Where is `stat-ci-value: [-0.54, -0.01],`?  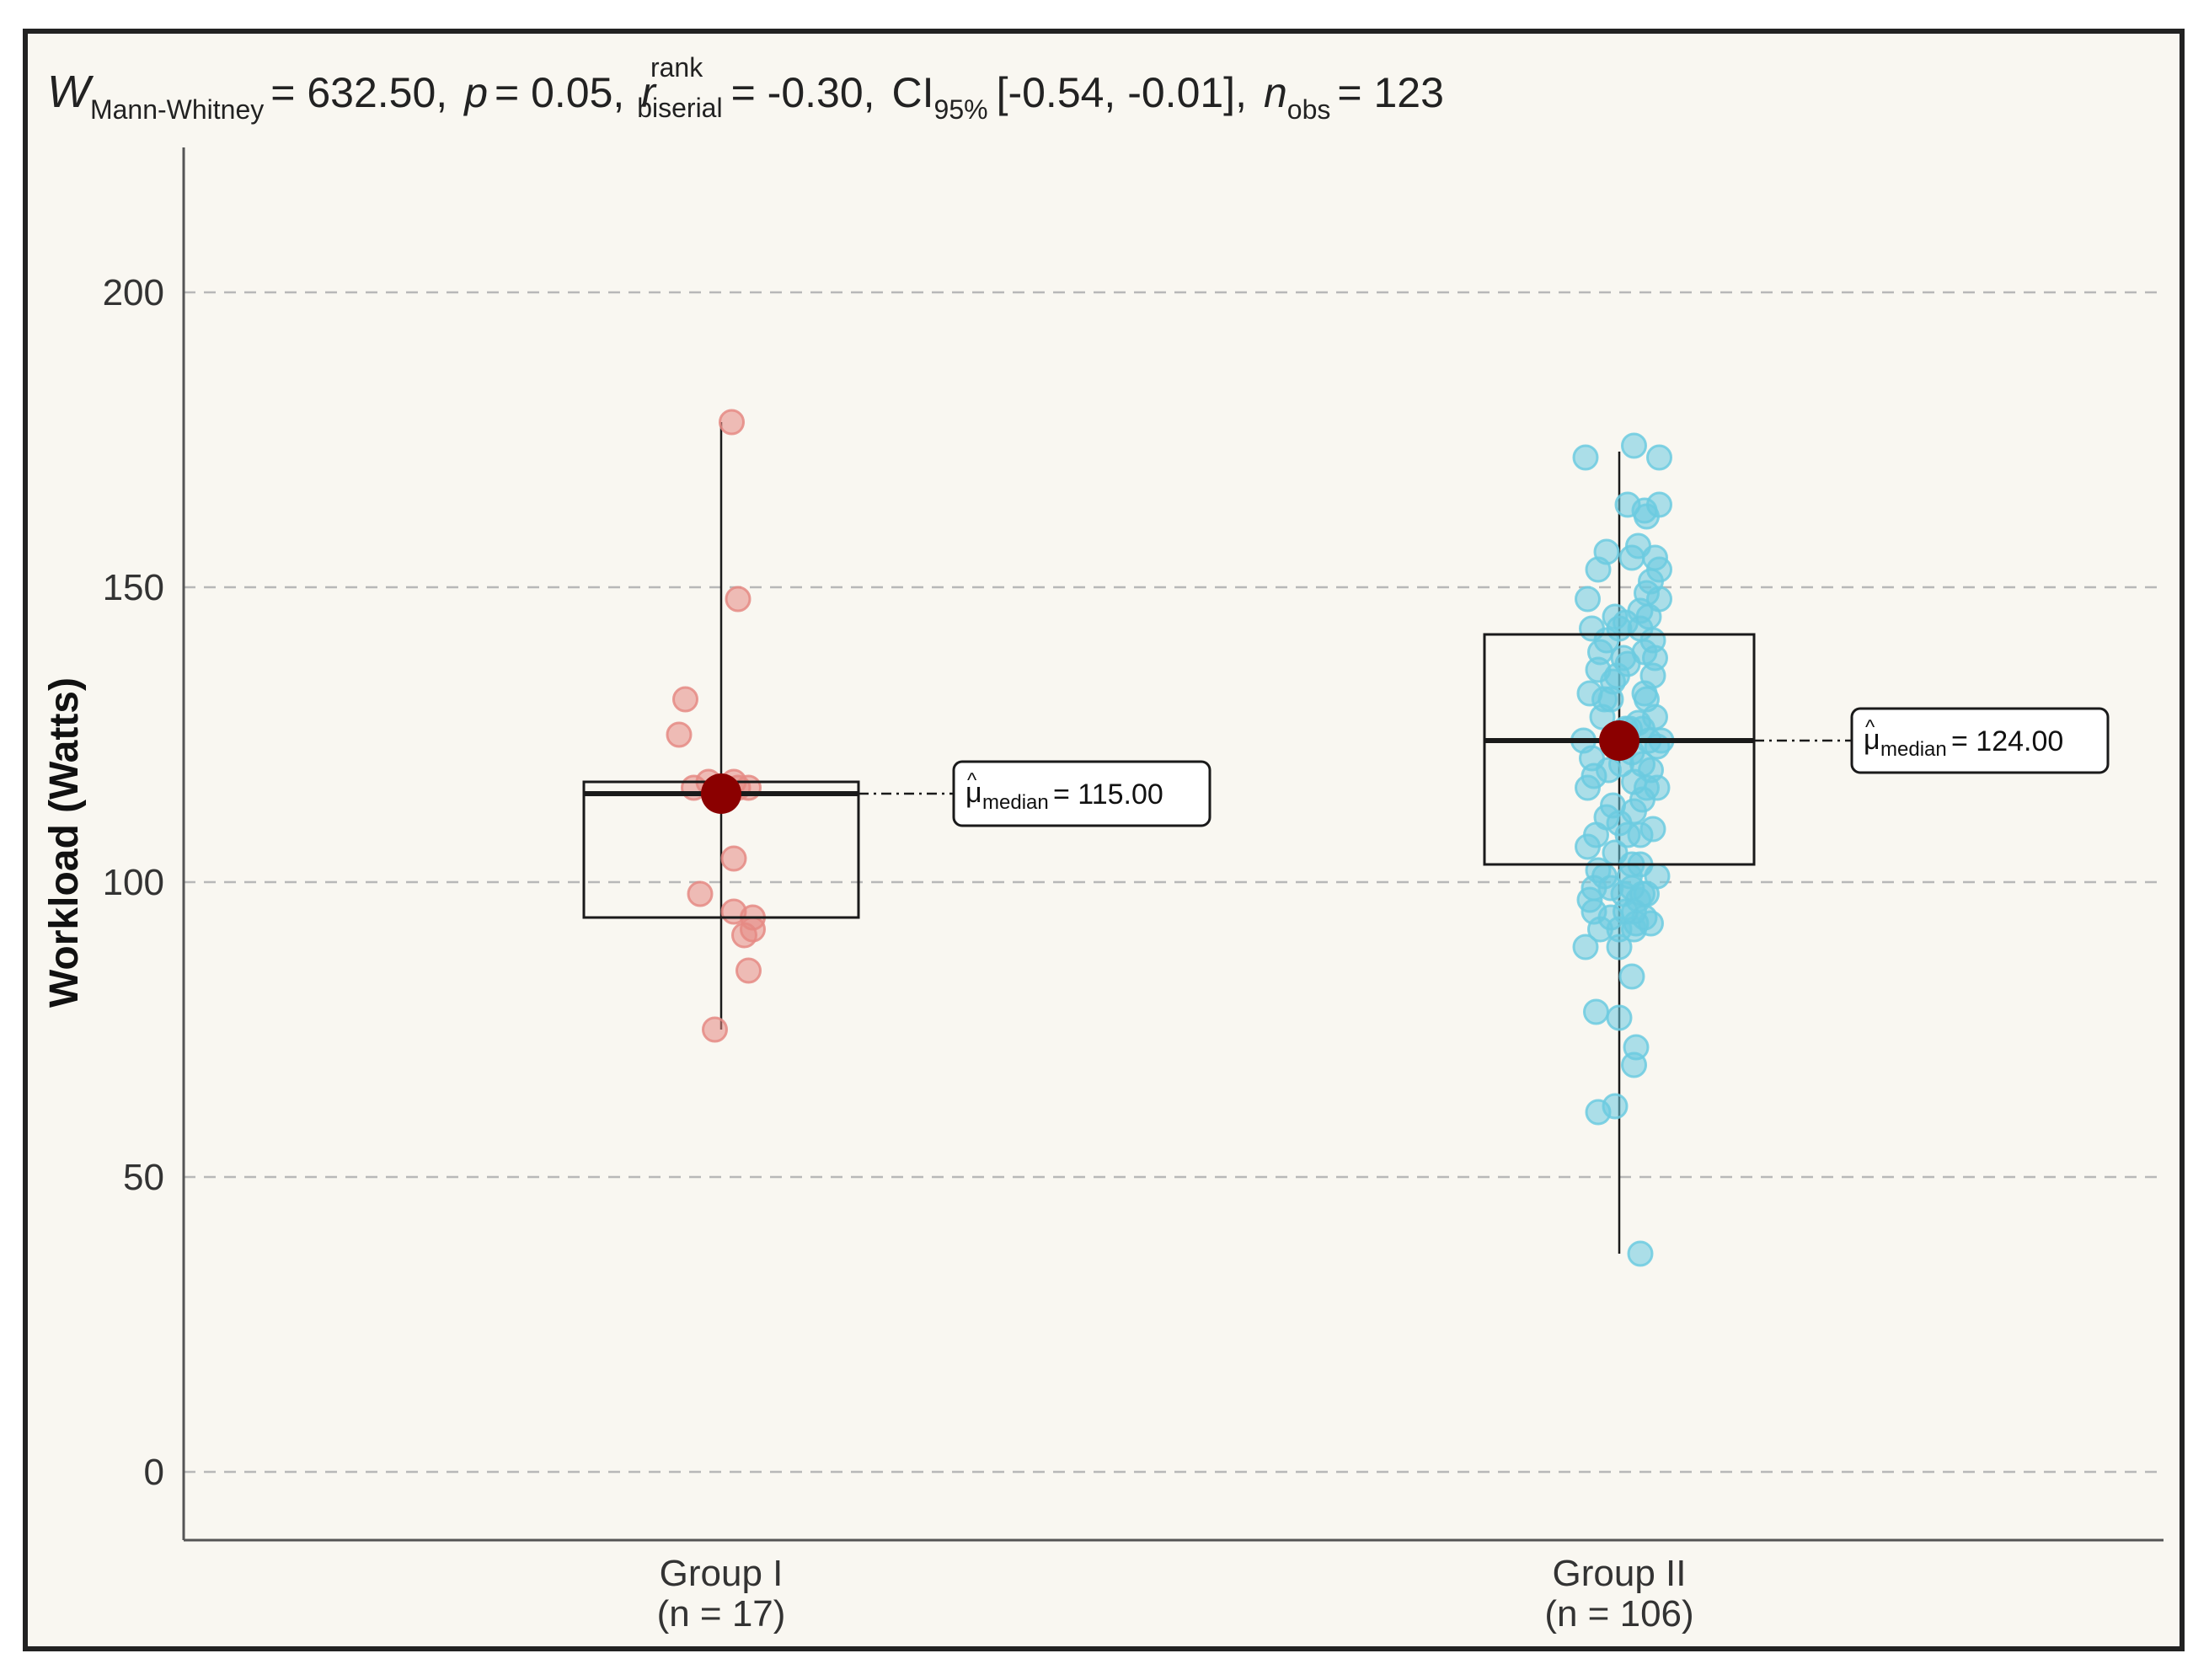 stat-ci-value: [-0.54, -0.01], is located at coordinates (1122, 92).